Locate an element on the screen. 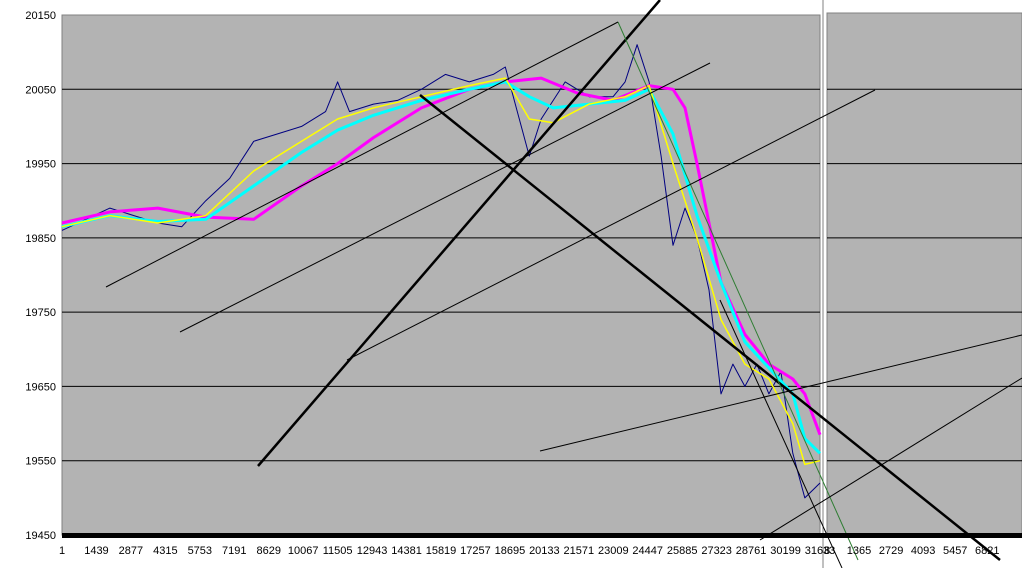  y-tick-label: 19850 is located at coordinates (40, 239).